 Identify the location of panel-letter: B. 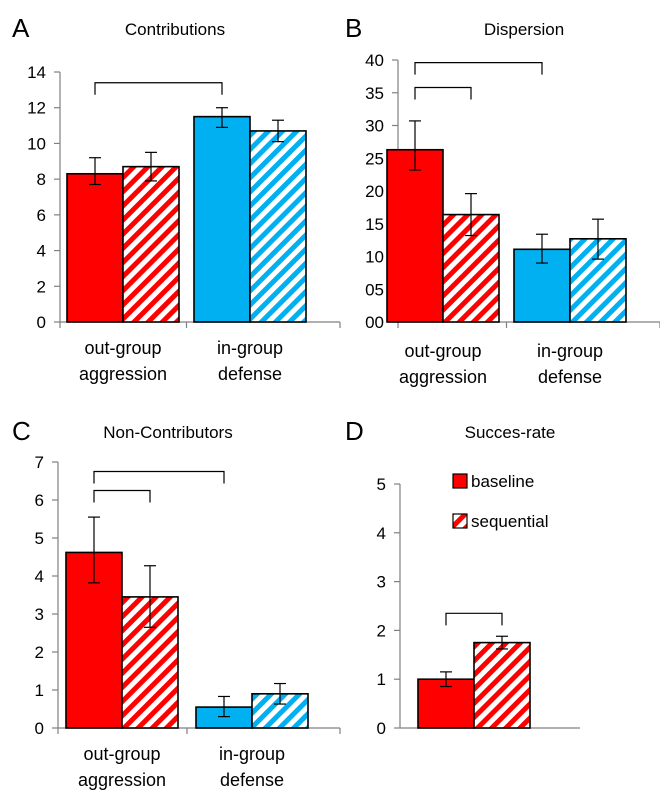
(353, 28).